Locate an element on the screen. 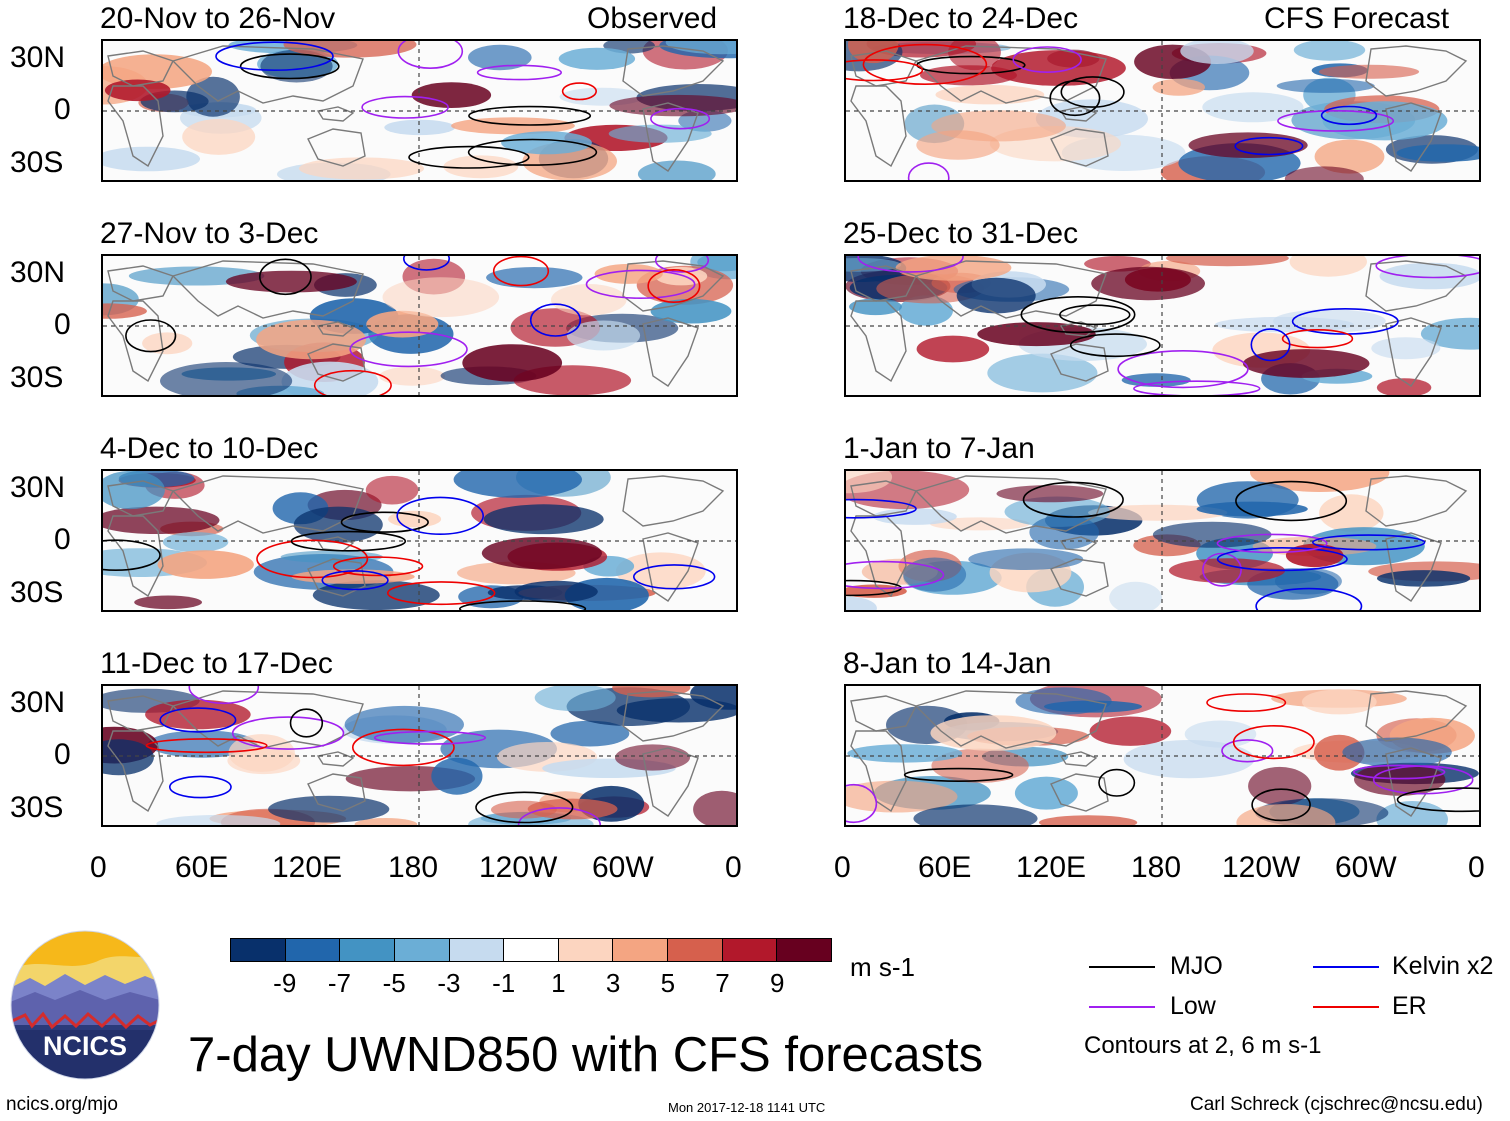  colorbar-label: 7 is located at coordinates (722, 983).